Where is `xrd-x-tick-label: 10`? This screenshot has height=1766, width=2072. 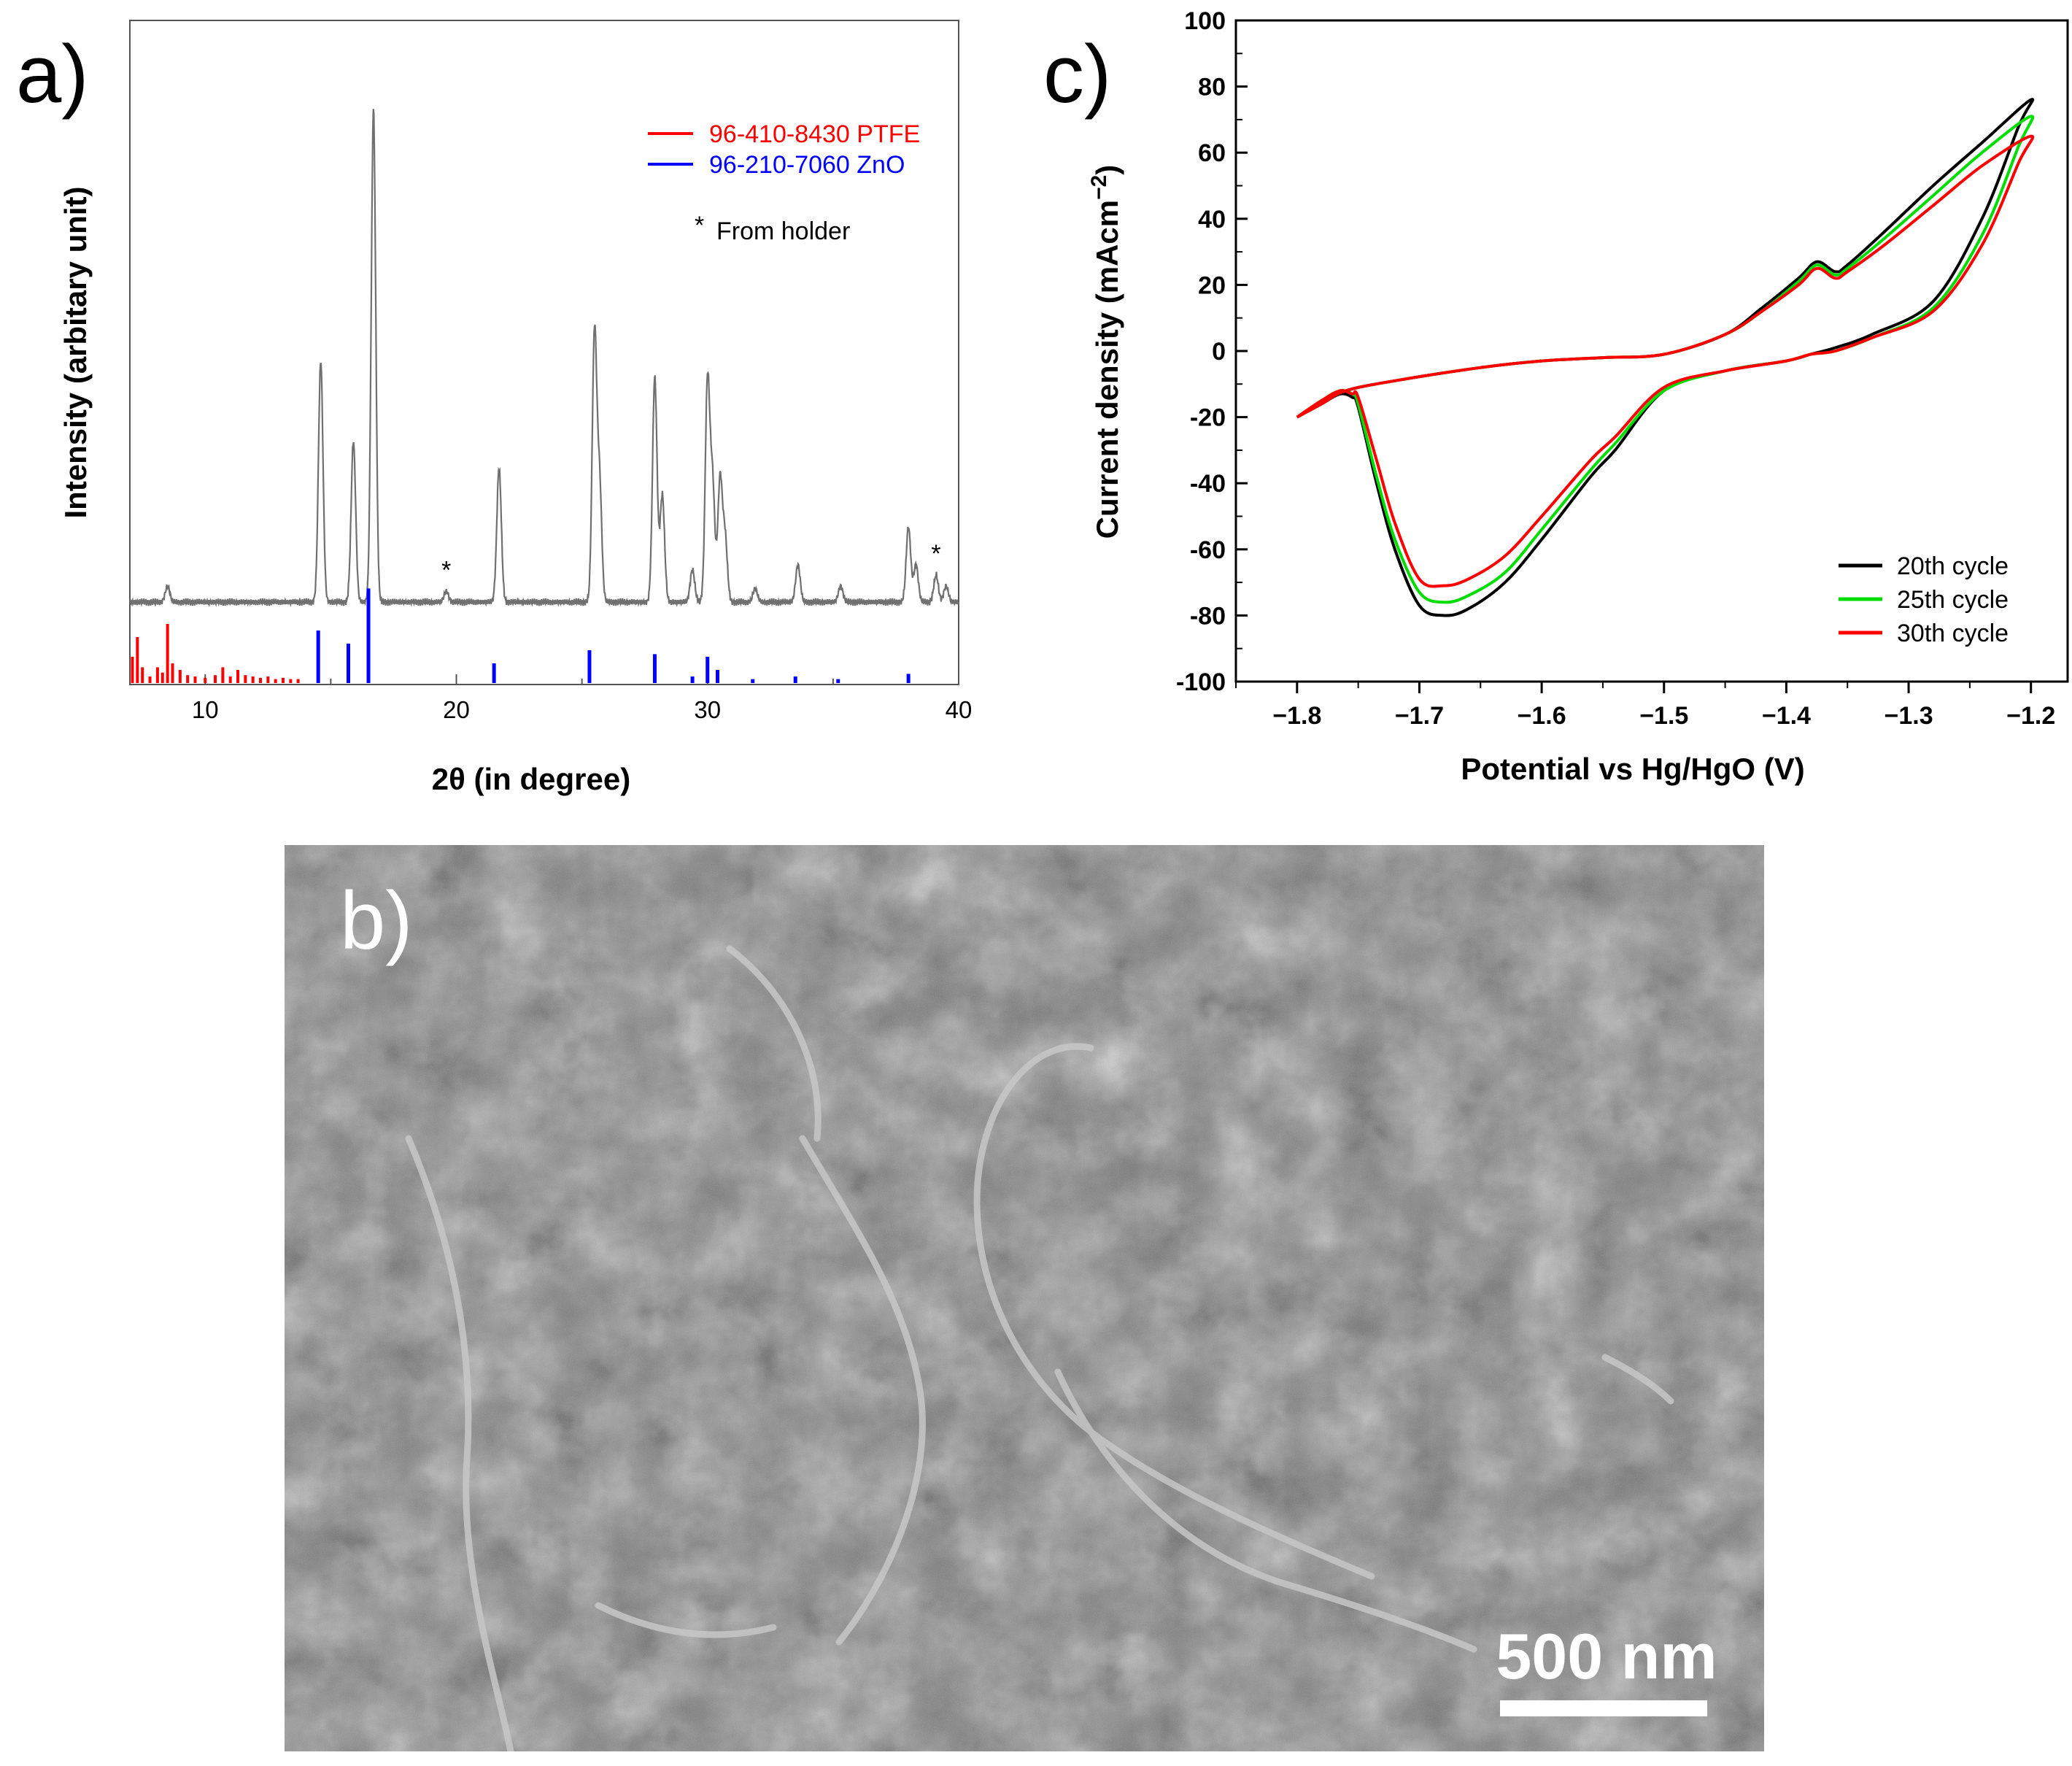 xrd-x-tick-label: 10 is located at coordinates (205, 709).